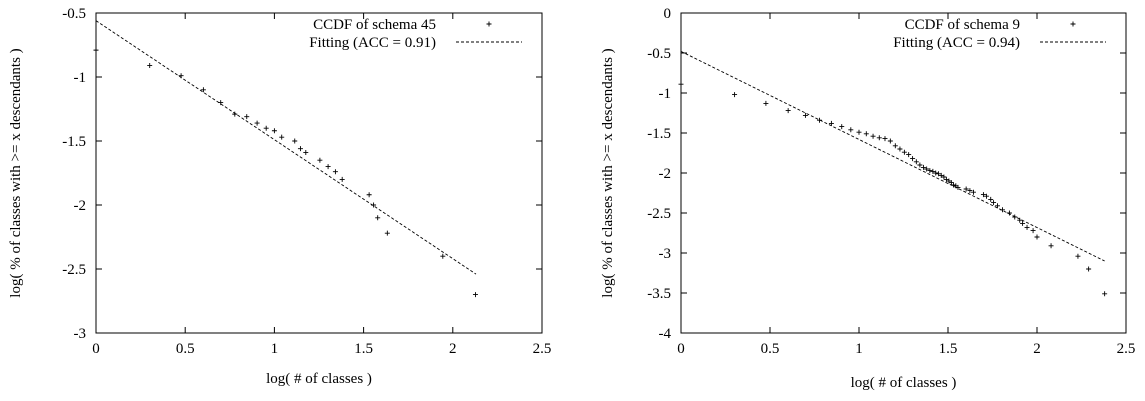 This screenshot has width=1145, height=401. I want to click on y-tick-label: -4, so click(665, 334).